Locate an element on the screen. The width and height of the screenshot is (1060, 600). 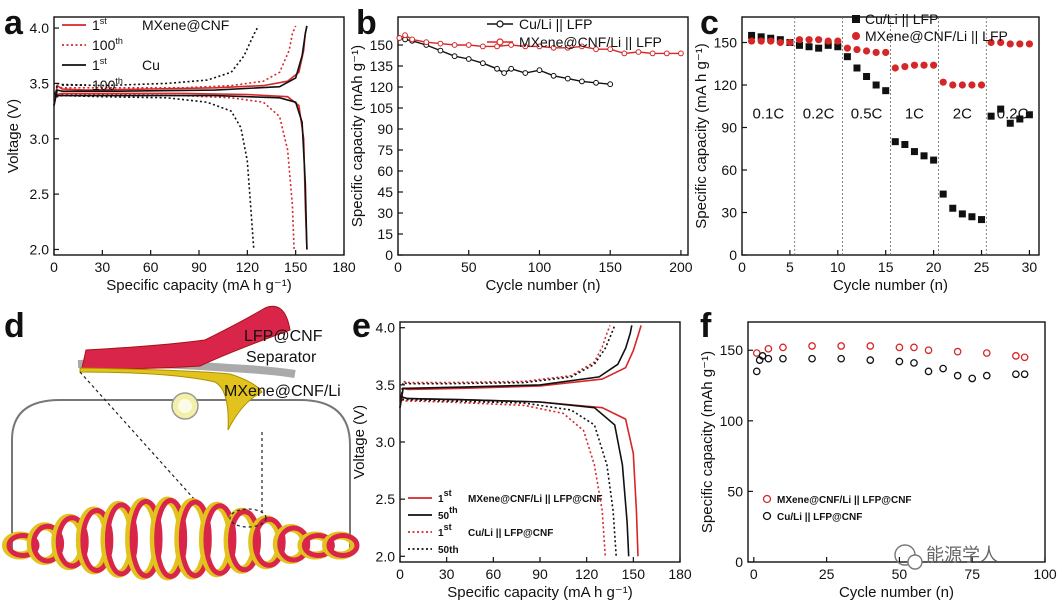
legend-group-label-e: MXene@CNF/Li || LFP@CNF is located at coordinates (535, 499).